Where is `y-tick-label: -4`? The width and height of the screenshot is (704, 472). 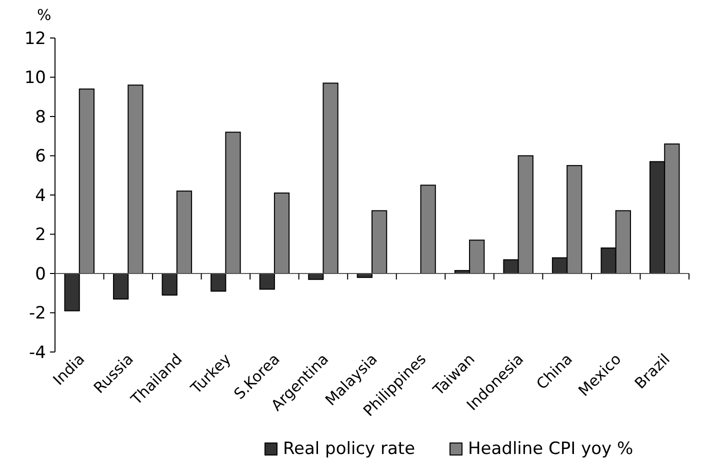
y-tick-label: -4 is located at coordinates (37, 352).